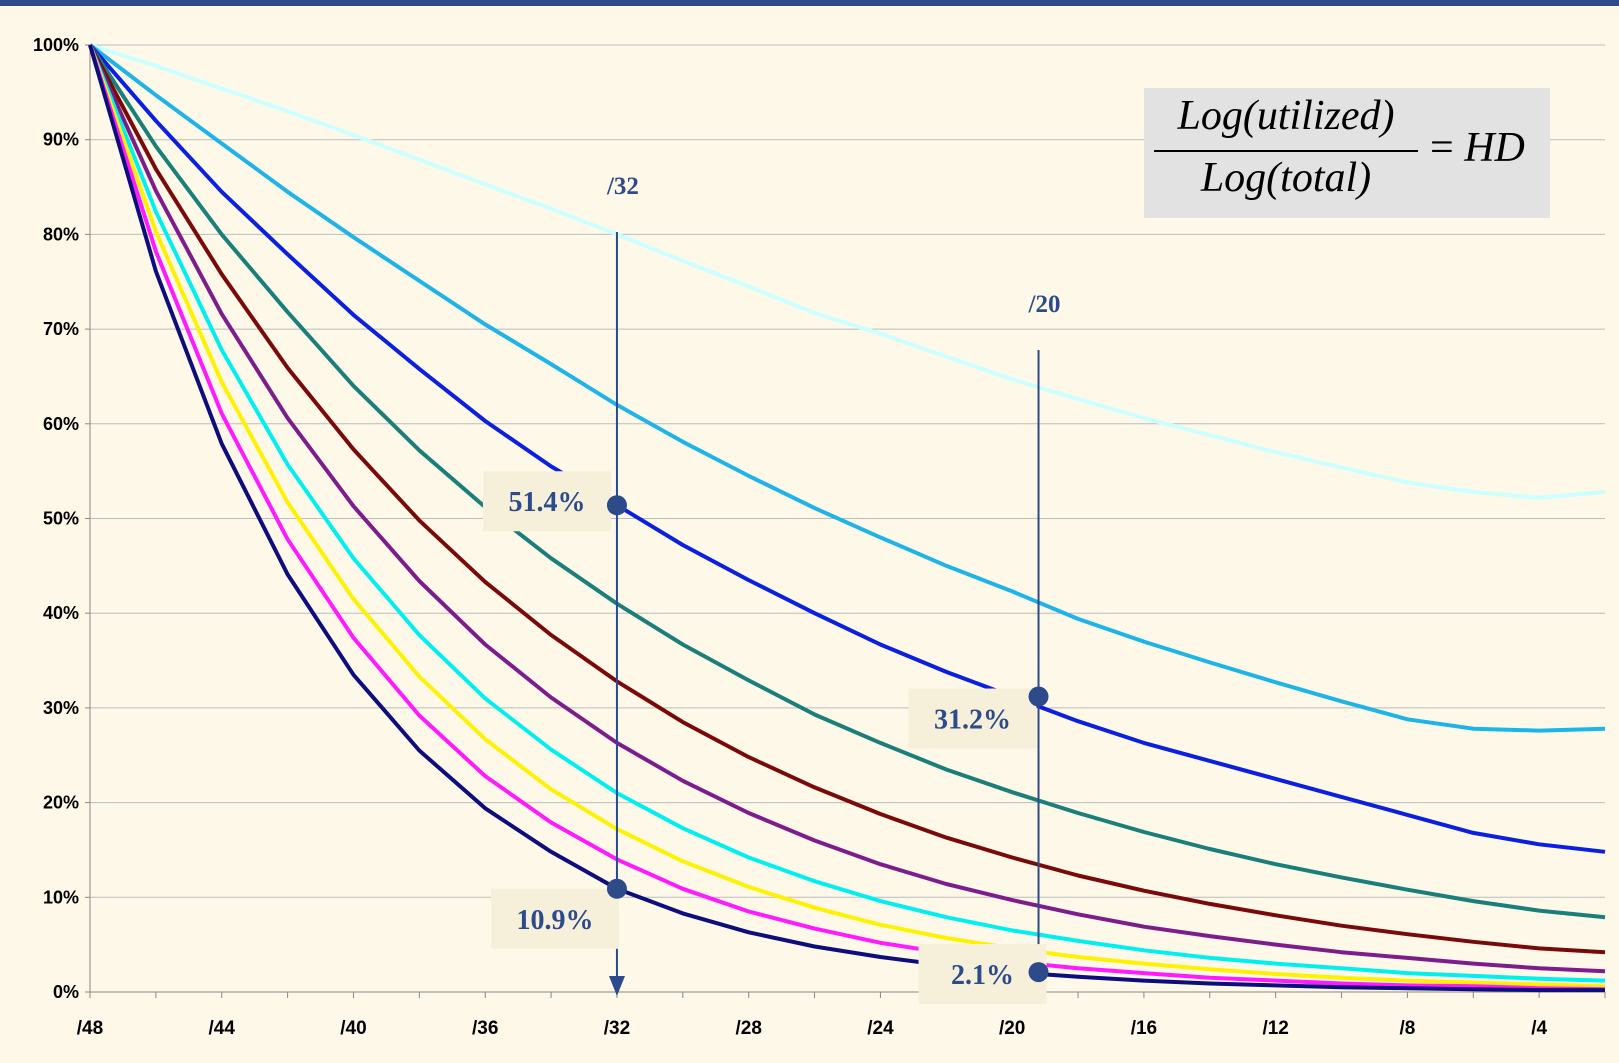  Describe the element at coordinates (61, 897) in the screenshot. I see `y-tick-label: 10%` at that location.